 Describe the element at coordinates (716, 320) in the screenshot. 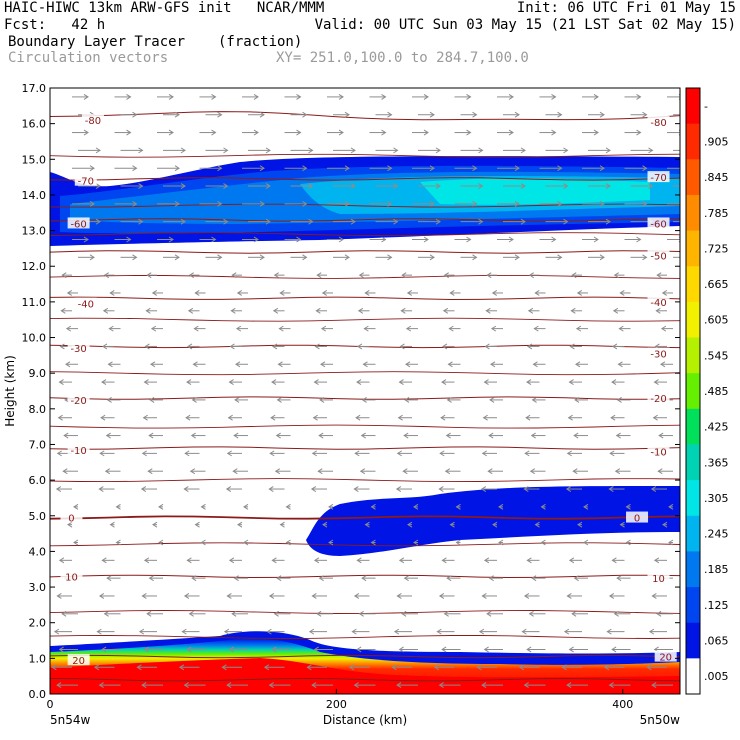

I see `colorbar-label: .605` at that location.